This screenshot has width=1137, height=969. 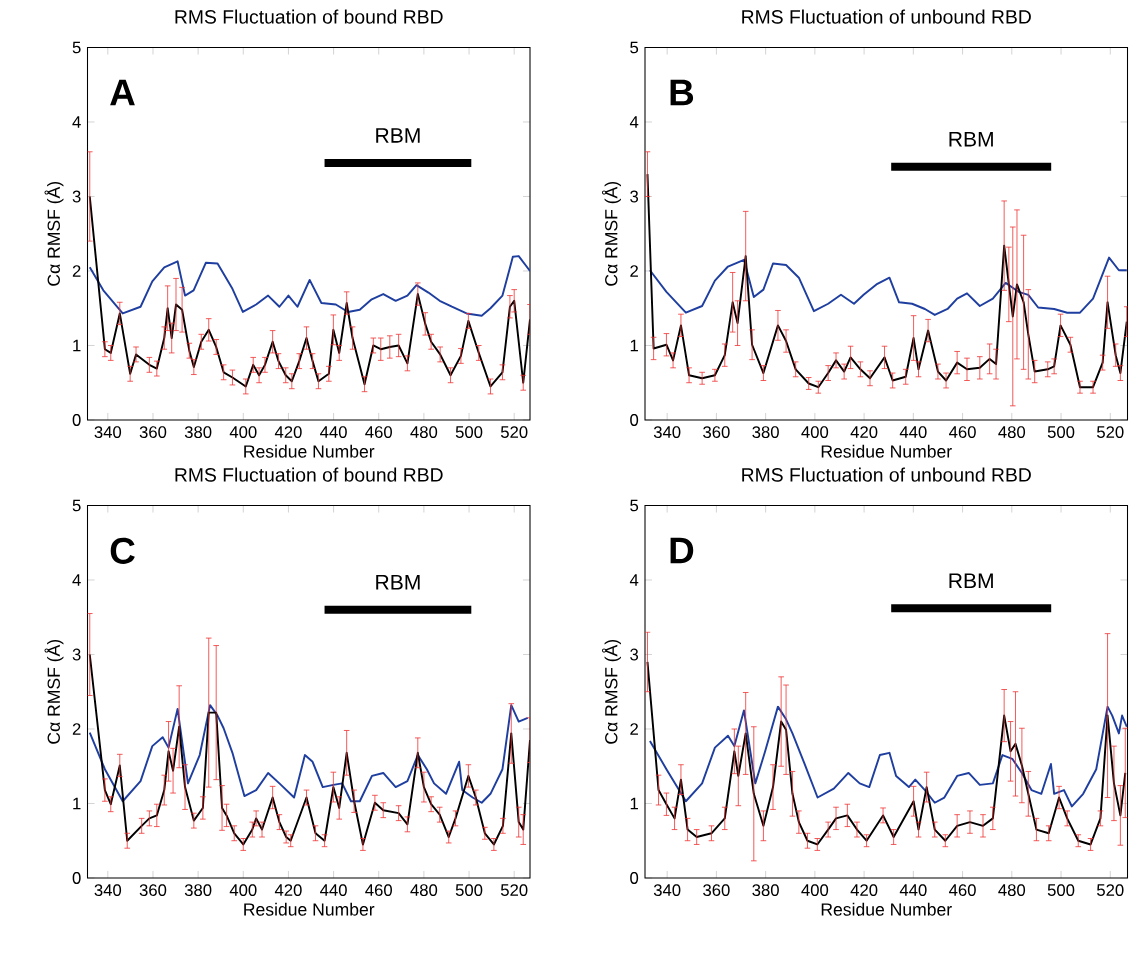 I want to click on annotation: A, so click(x=122, y=92).